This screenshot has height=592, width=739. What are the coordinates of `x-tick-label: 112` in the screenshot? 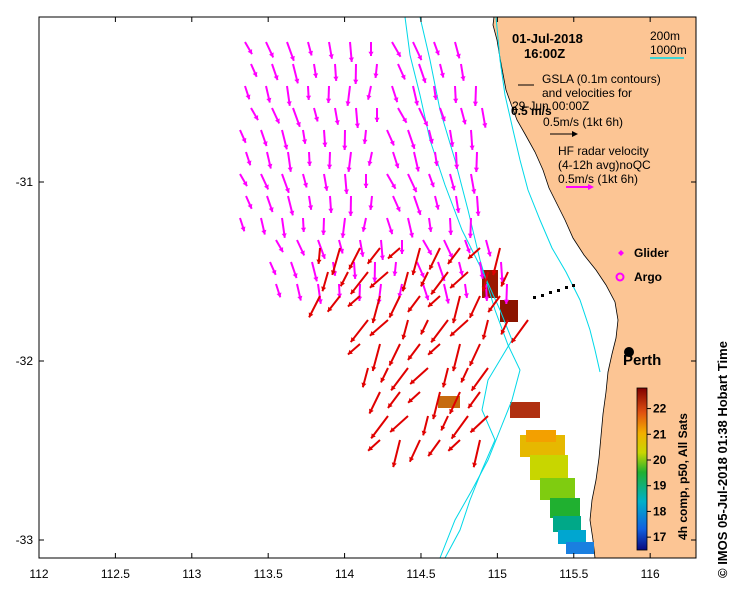 It's located at (38, 574).